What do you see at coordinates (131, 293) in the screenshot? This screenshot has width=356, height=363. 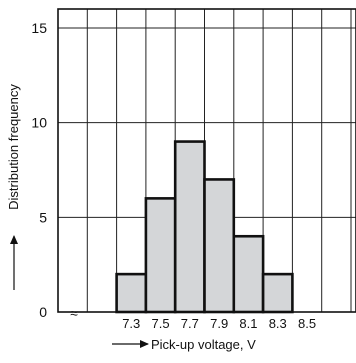 I see `bar-7.3` at bounding box center [131, 293].